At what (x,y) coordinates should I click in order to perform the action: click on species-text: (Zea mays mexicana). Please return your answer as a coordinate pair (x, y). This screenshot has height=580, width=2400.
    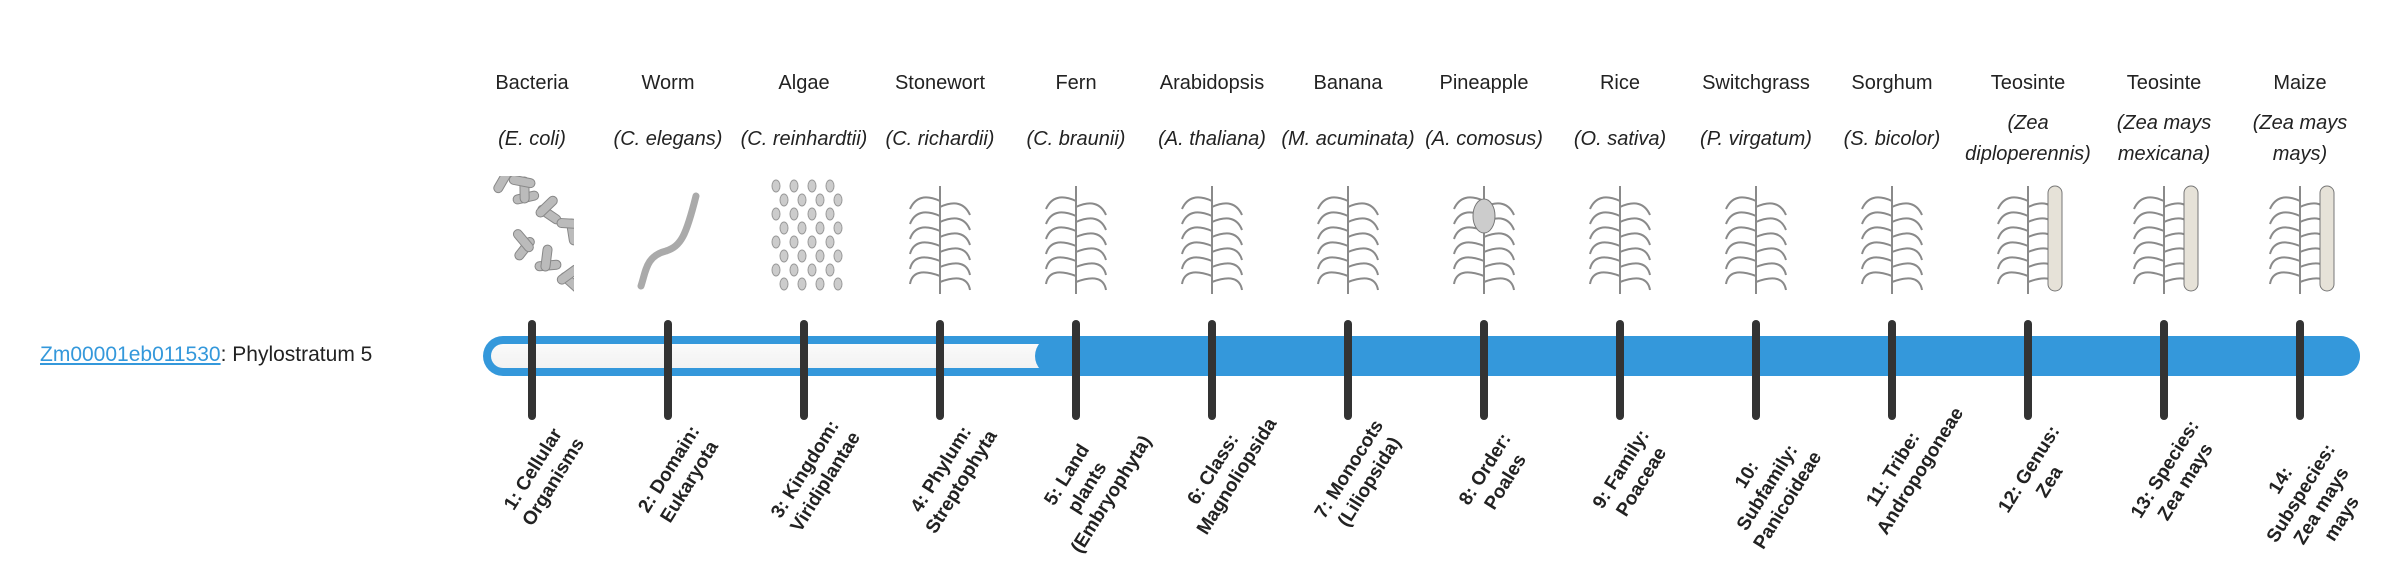
    Looking at the image, I should click on (2164, 138).